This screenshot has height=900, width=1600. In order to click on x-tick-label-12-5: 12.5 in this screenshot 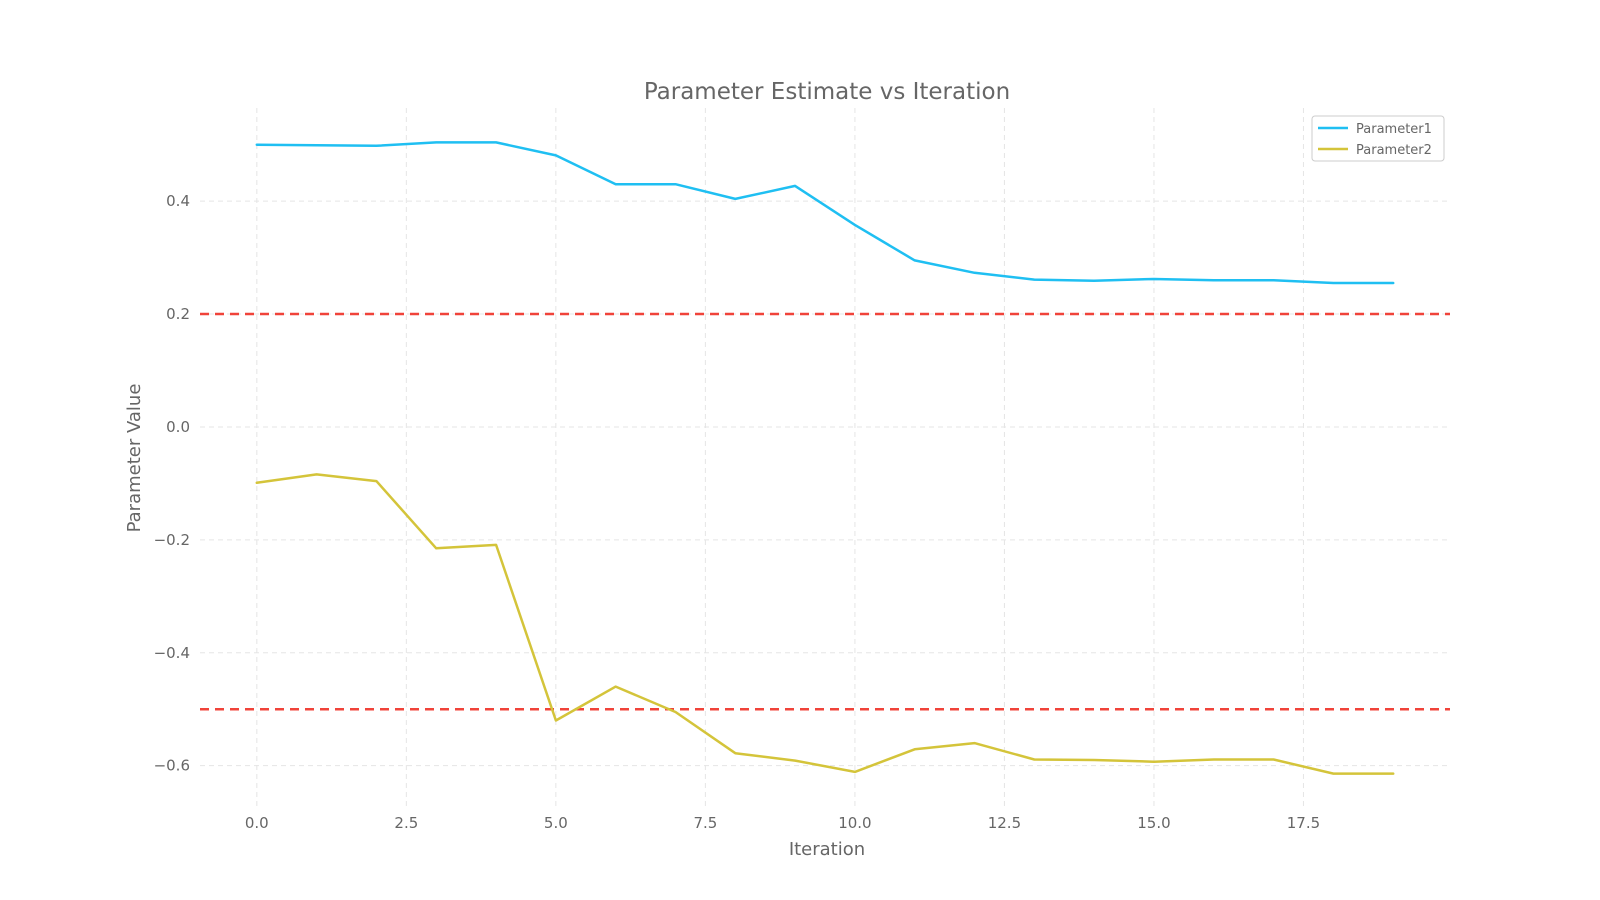, I will do `click(1004, 823)`.